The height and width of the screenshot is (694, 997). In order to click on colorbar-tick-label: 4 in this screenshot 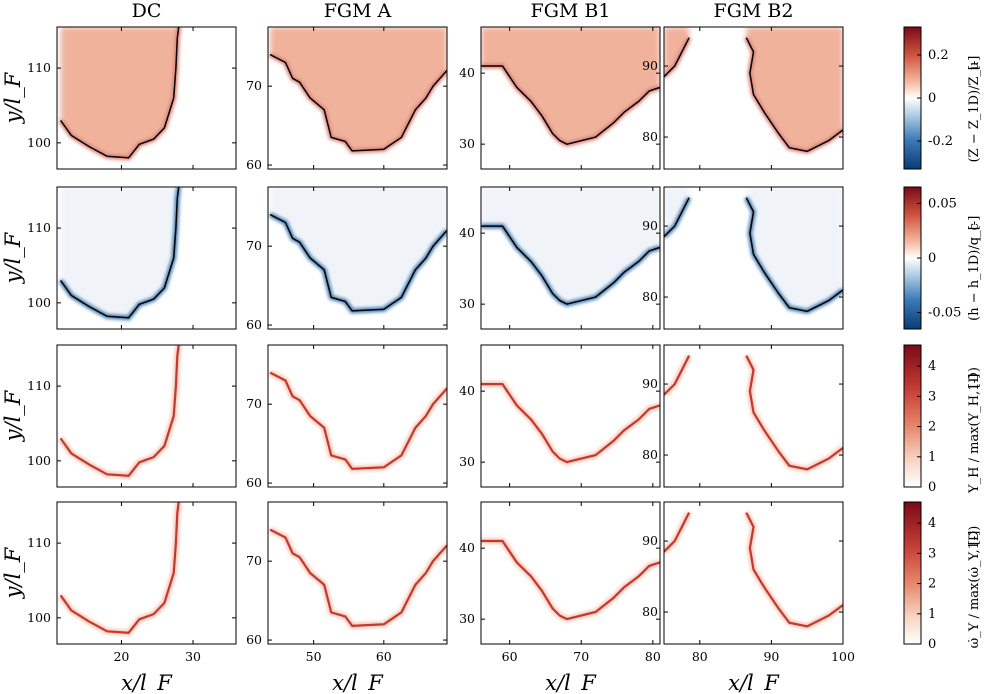, I will do `click(932, 523)`.